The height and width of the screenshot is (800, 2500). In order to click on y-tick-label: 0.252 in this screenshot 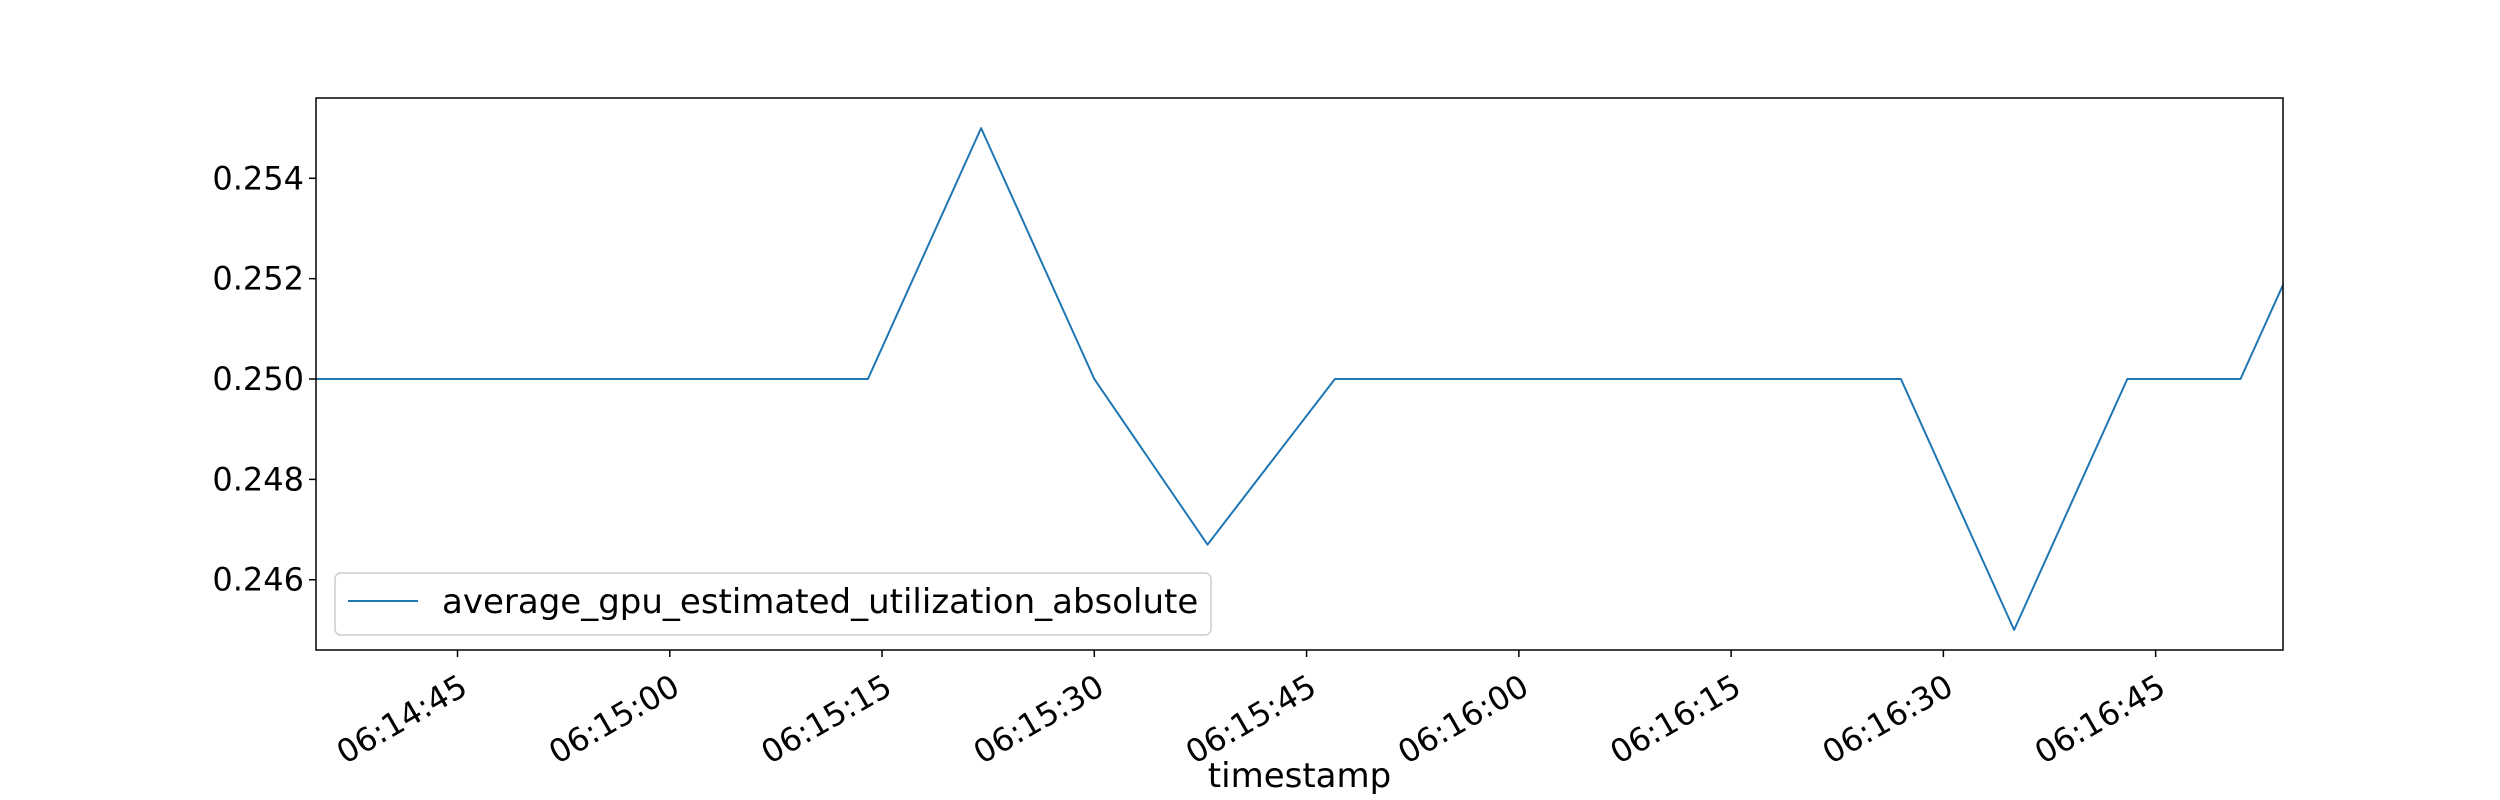, I will do `click(258, 279)`.